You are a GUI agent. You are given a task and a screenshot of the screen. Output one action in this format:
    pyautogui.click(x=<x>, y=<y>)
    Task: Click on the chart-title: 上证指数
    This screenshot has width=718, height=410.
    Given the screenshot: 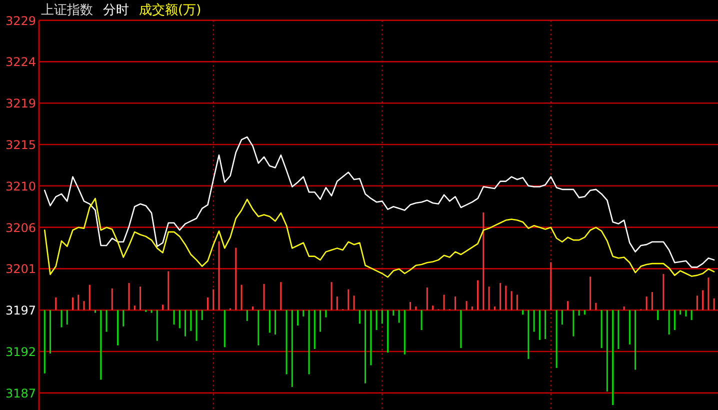 What is the action you would take?
    pyautogui.click(x=67, y=10)
    